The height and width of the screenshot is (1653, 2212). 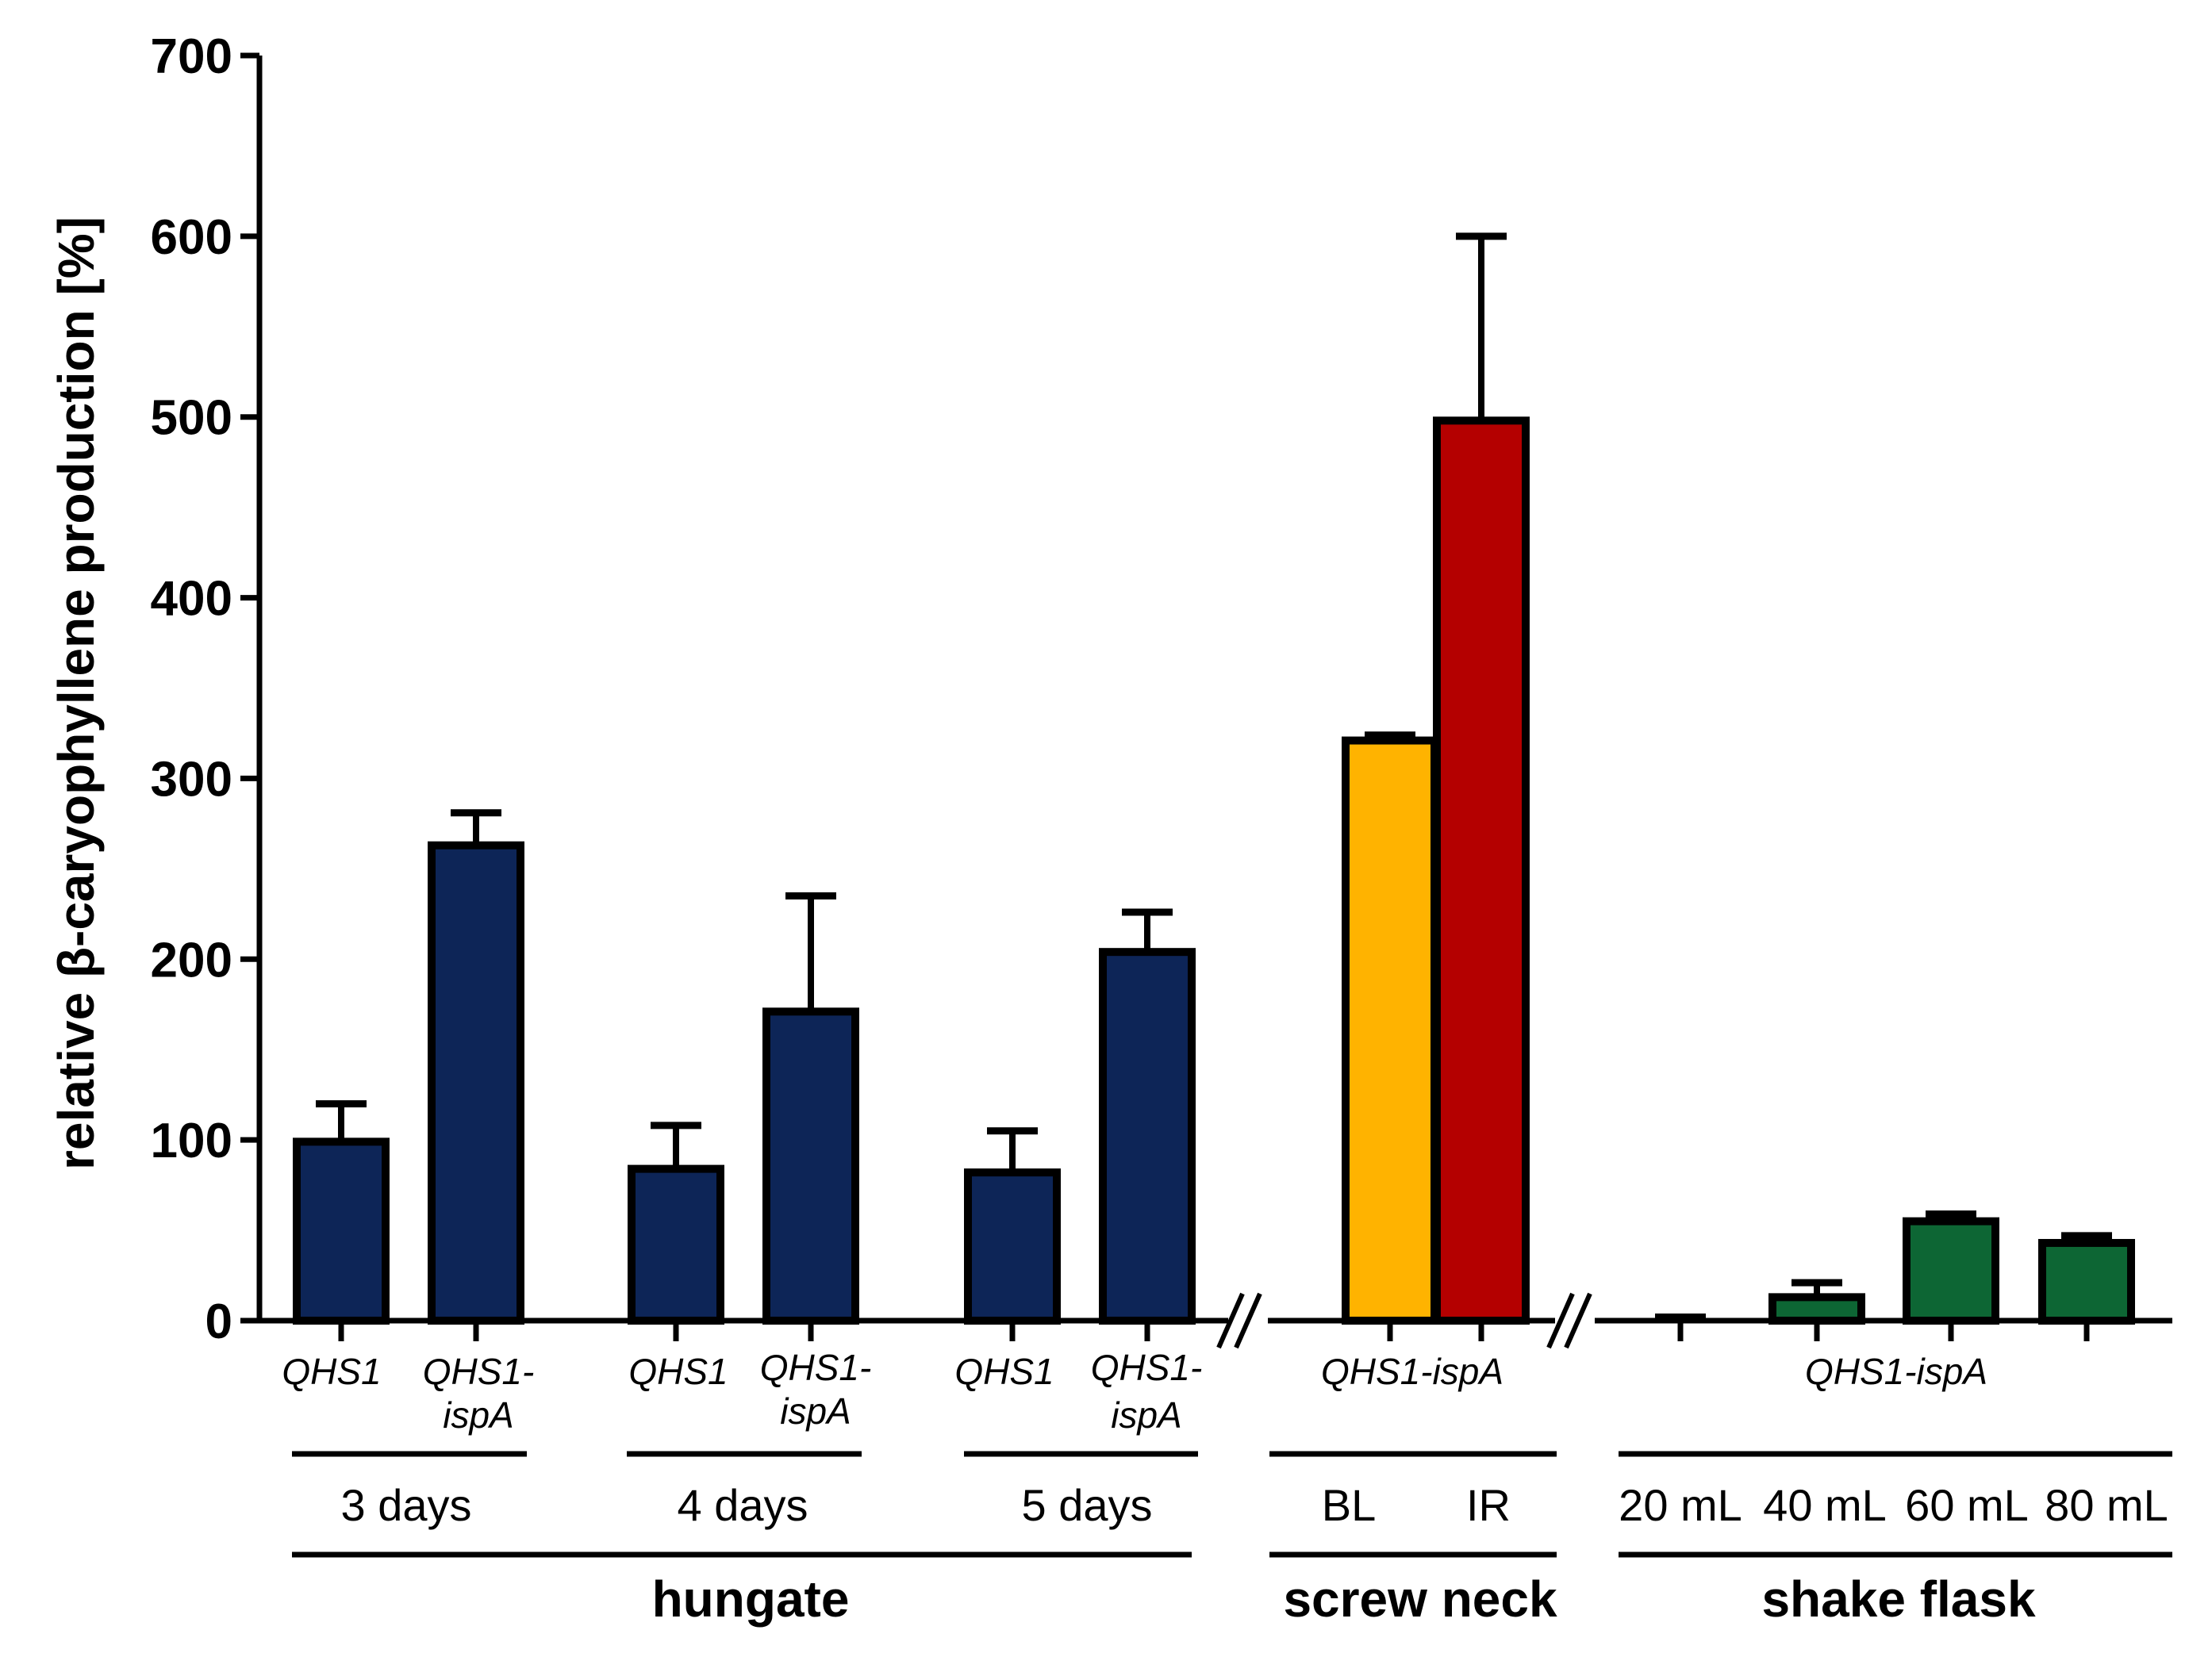 I want to click on y-tick-label: 100, so click(x=191, y=1141).